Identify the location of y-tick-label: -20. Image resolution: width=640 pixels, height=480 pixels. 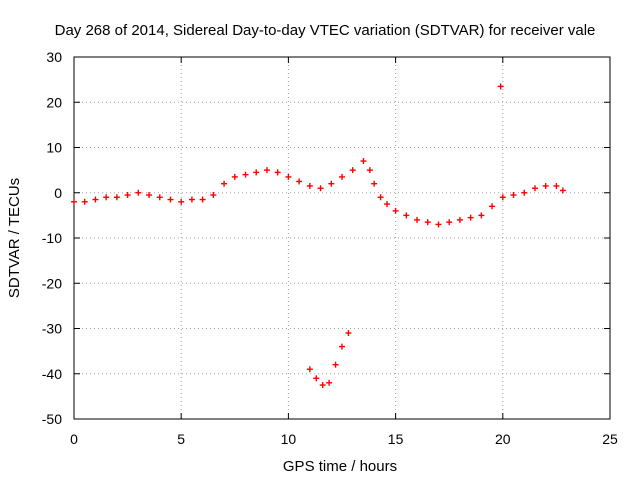
(52, 283).